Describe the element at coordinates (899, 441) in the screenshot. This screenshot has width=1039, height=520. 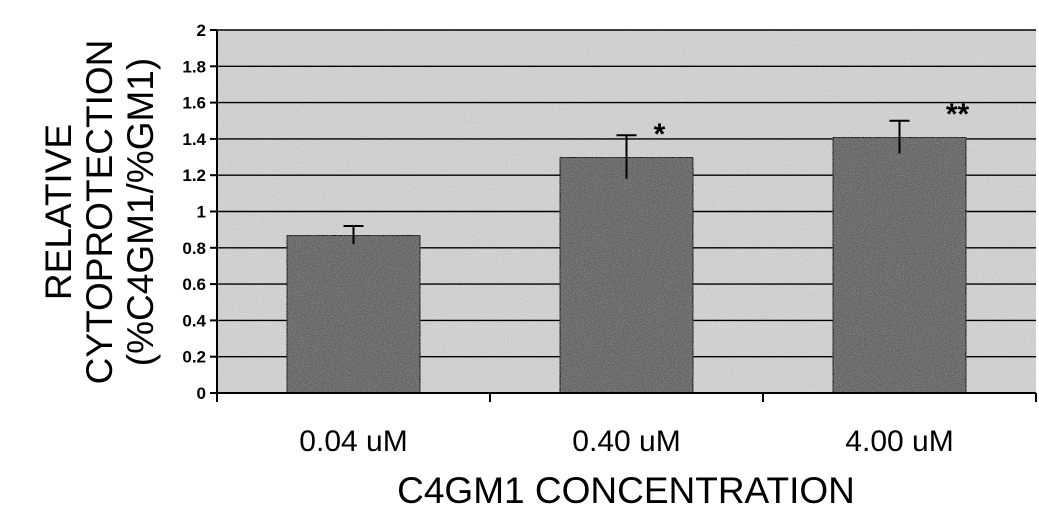
I see `x-category-label: 4.00 uM` at that location.